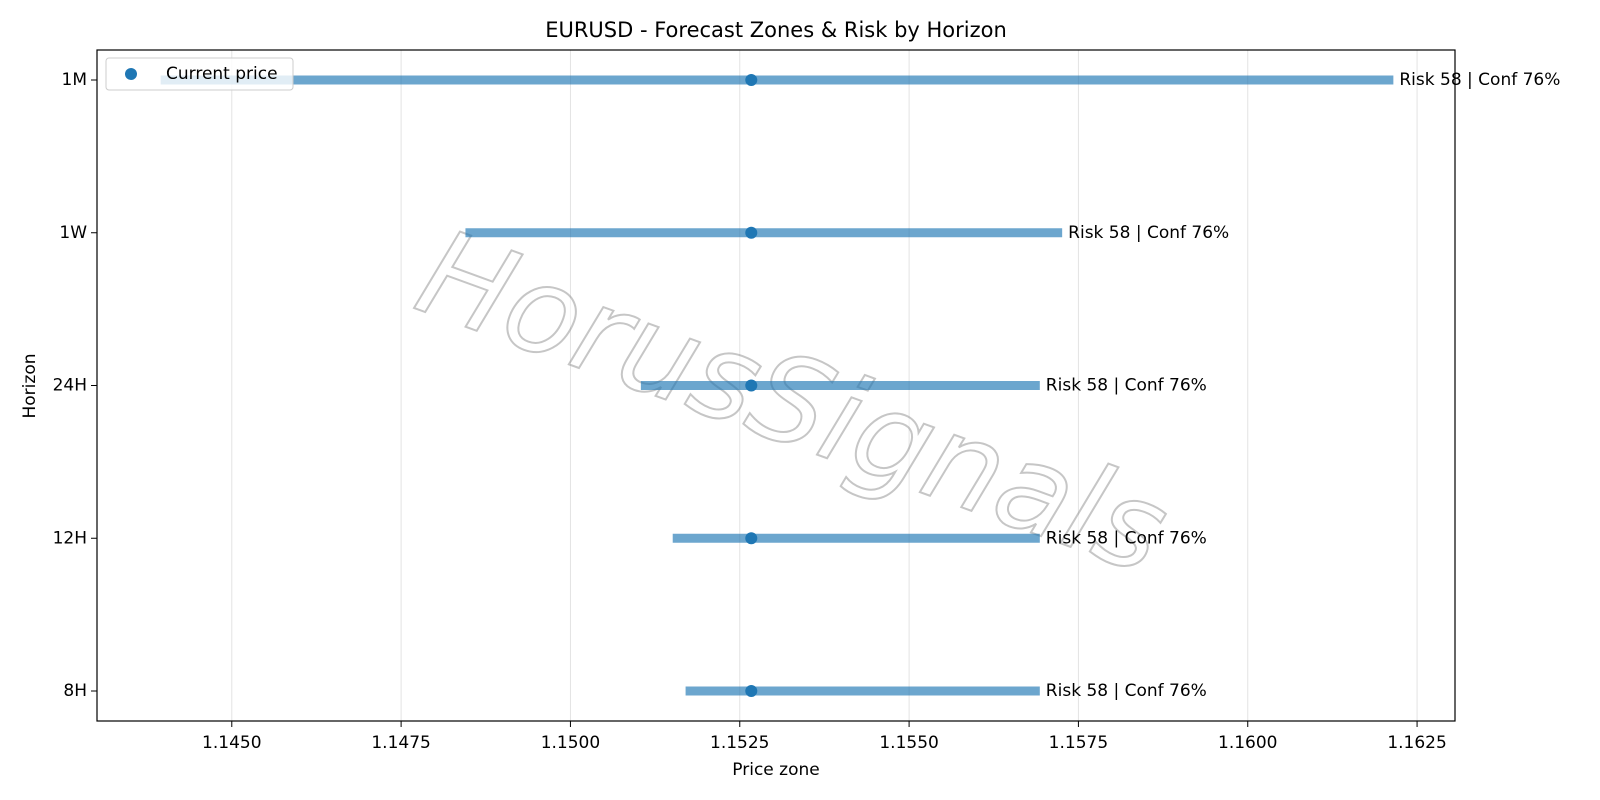  Describe the element at coordinates (30, 386) in the screenshot. I see `y-axis-label: Horizon` at that location.